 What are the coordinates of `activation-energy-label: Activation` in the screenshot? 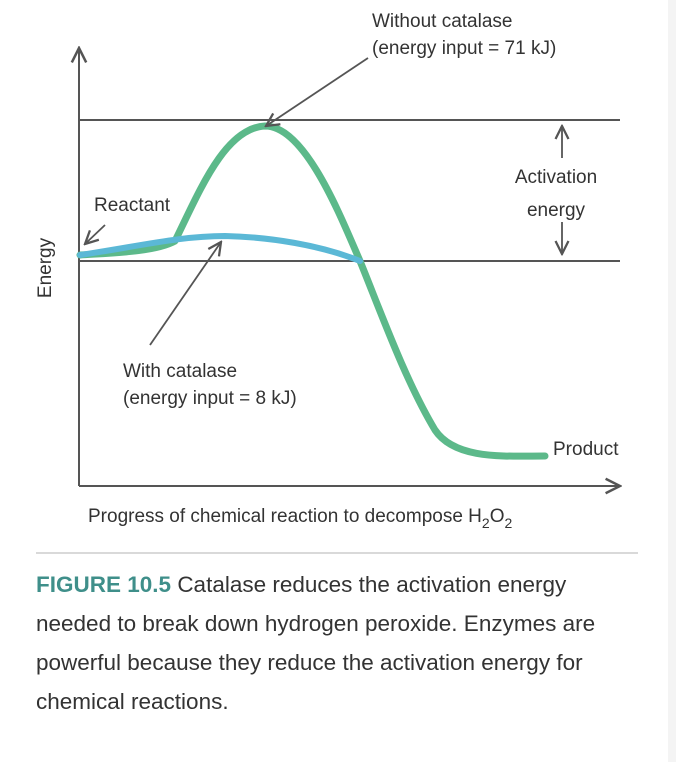 It's located at (556, 177).